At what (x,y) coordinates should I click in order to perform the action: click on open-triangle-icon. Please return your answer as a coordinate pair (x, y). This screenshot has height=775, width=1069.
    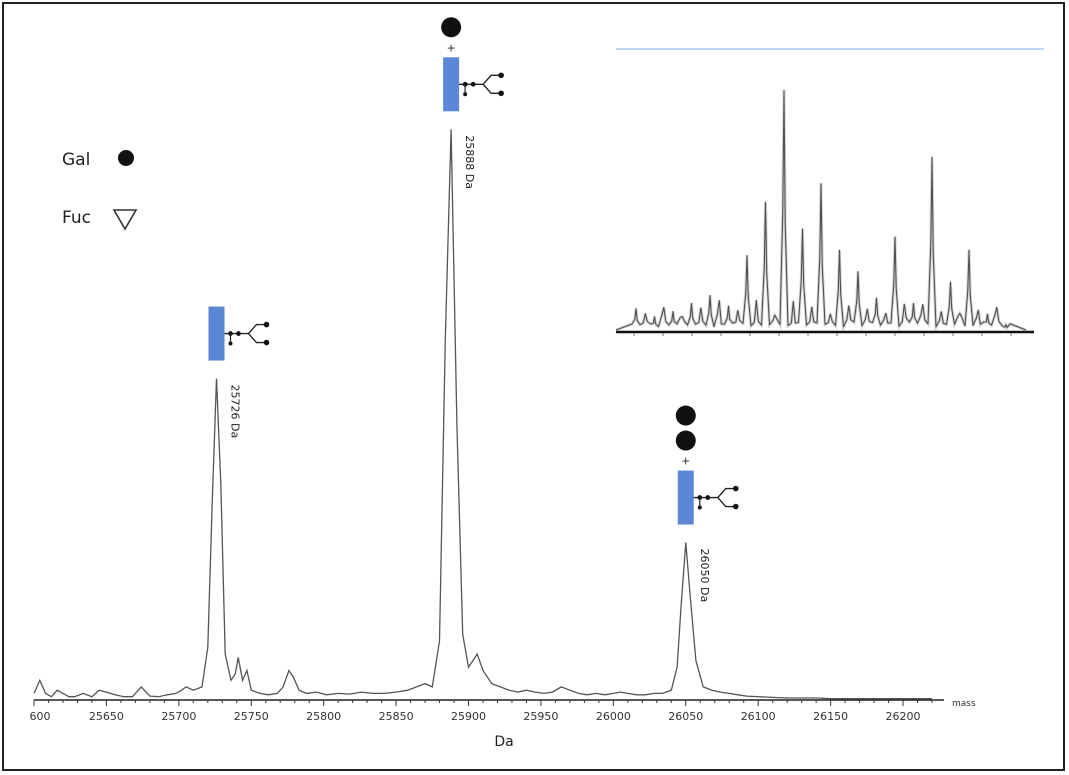
    Looking at the image, I should click on (125, 220).